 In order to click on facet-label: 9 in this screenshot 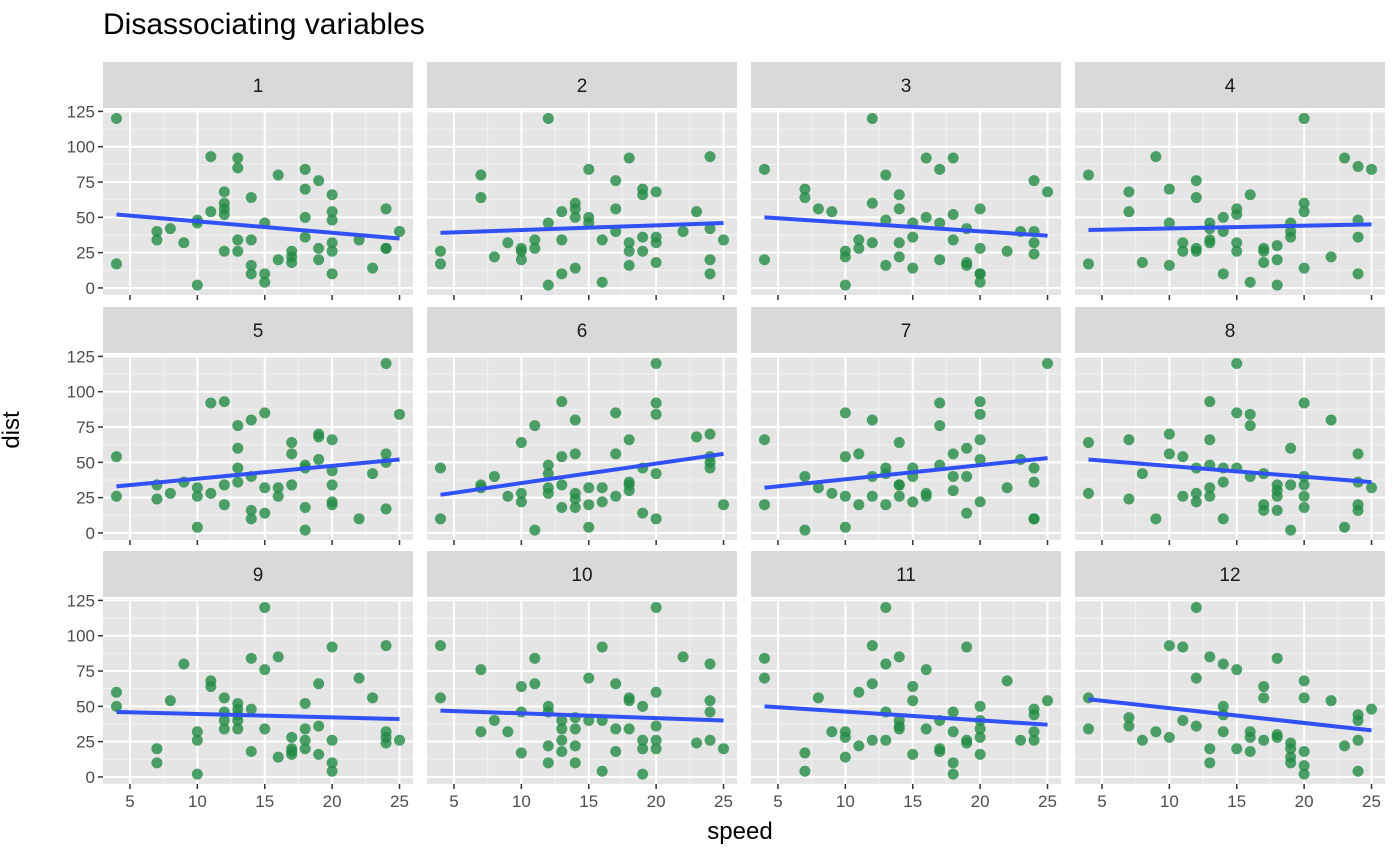, I will do `click(258, 575)`.